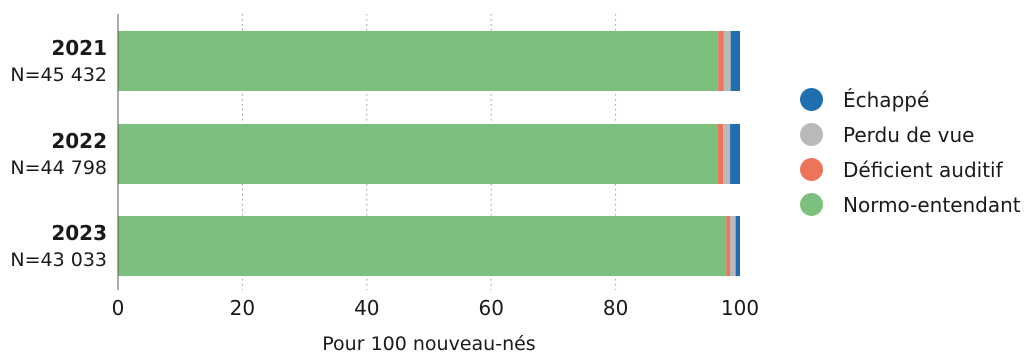 This screenshot has width=1030, height=356. Describe the element at coordinates (418, 61) in the screenshot. I see `bar-2021-normo-entendant` at that location.